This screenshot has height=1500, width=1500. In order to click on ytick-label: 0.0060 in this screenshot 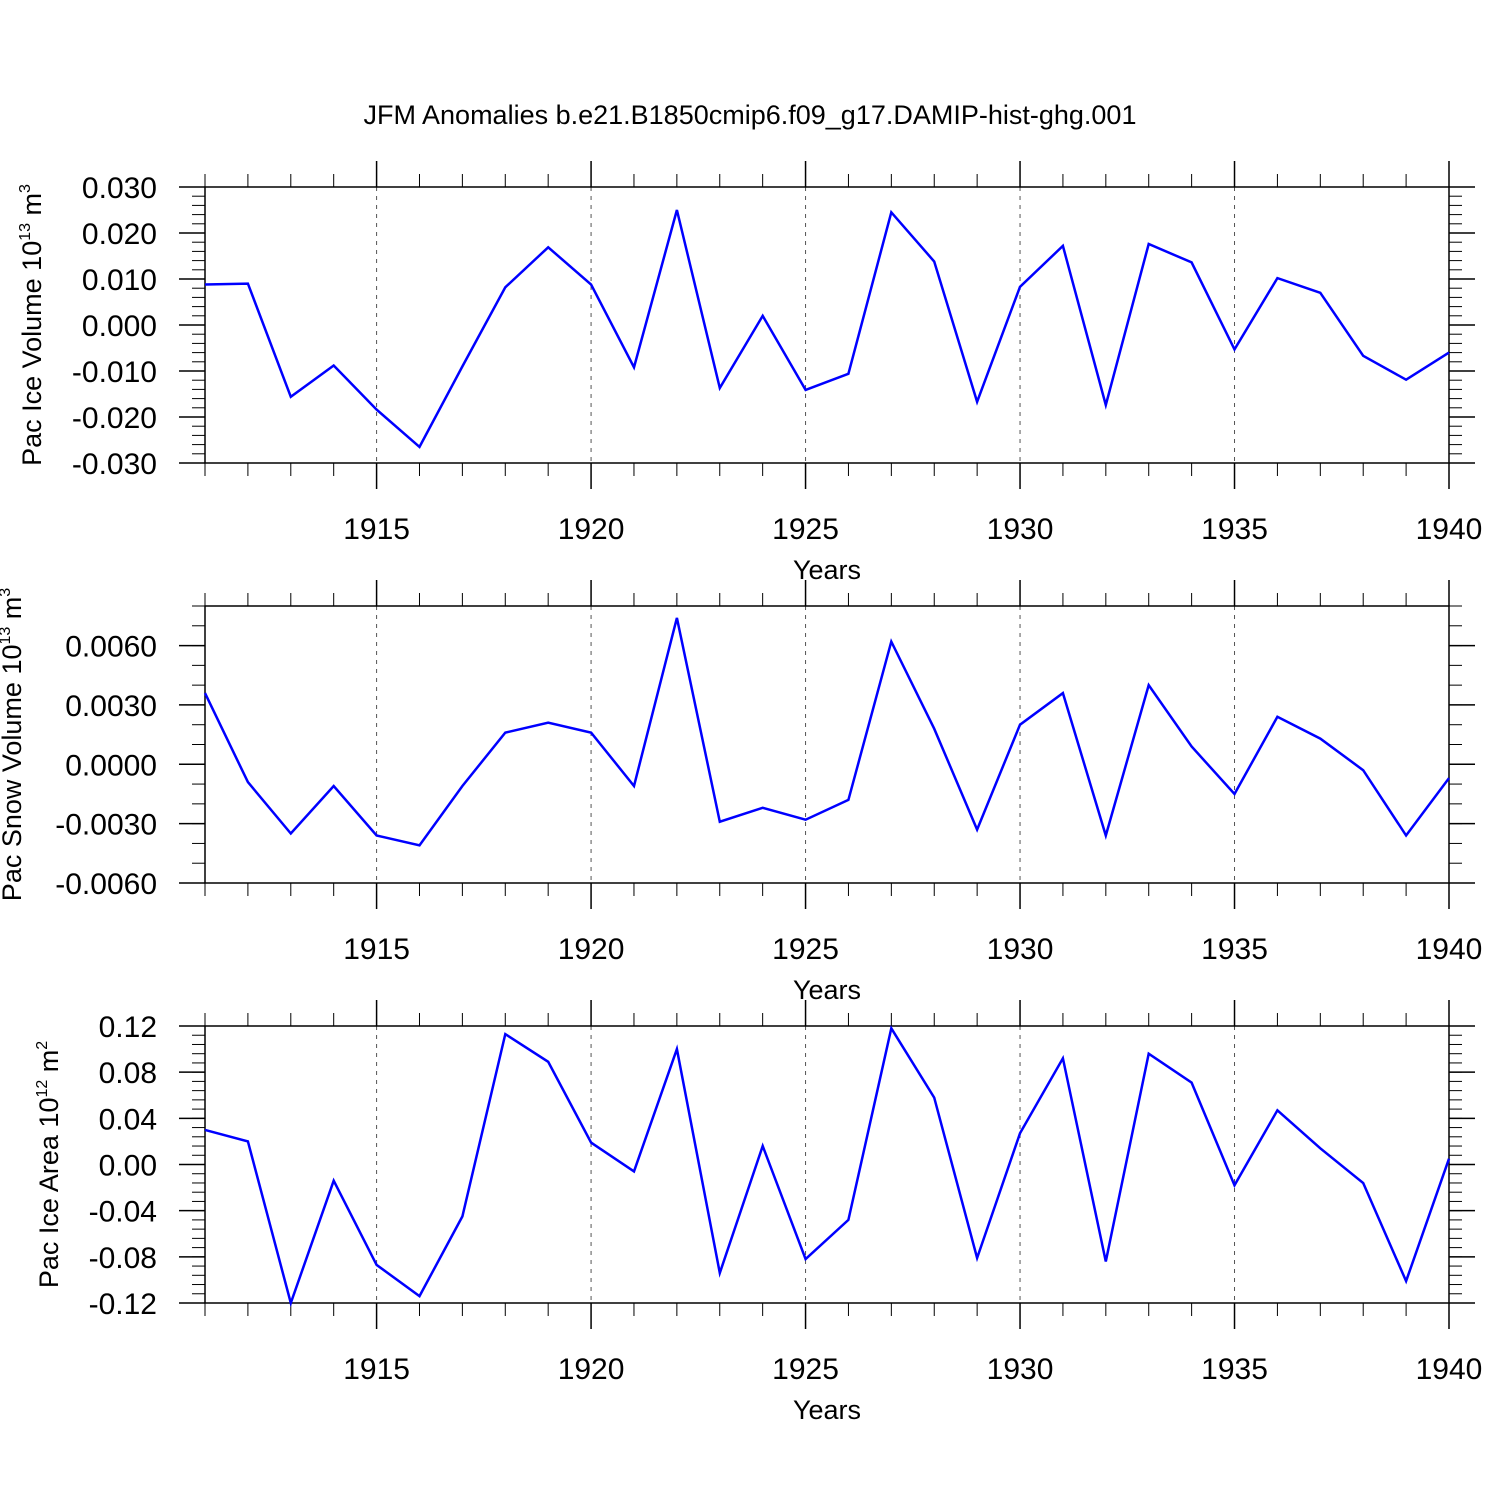, I will do `click(111, 647)`.